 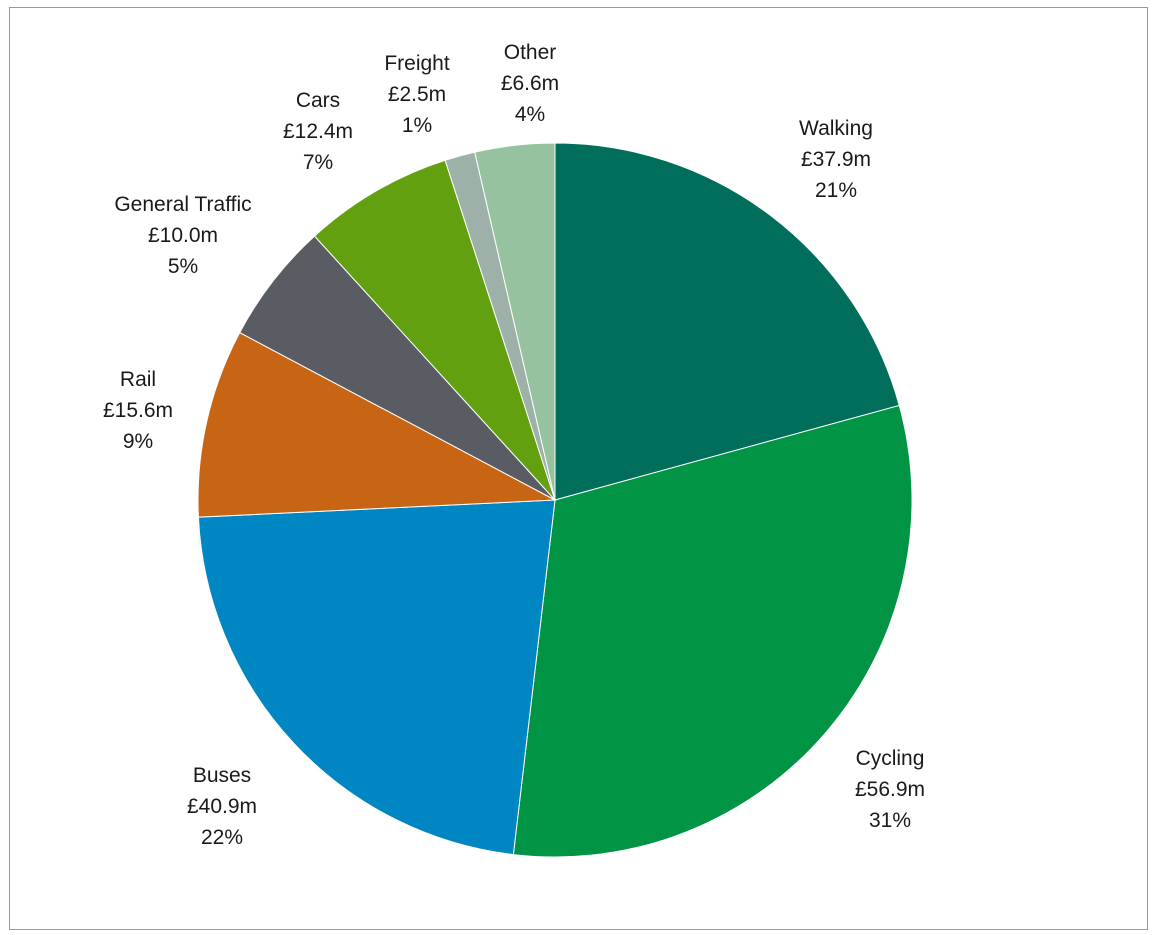 I want to click on label-percent: 4%, so click(x=530, y=114).